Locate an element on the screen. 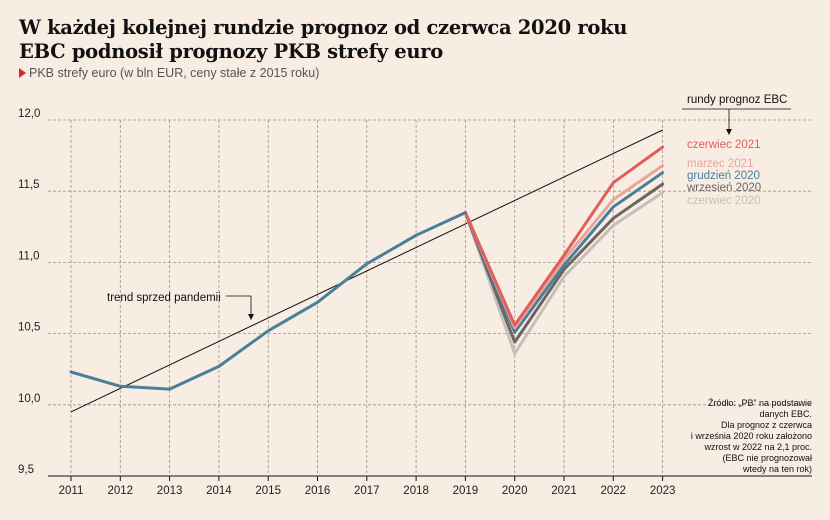 Image resolution: width=830 pixels, height=520 pixels. y-tick-label: 11,5 is located at coordinates (29, 185).